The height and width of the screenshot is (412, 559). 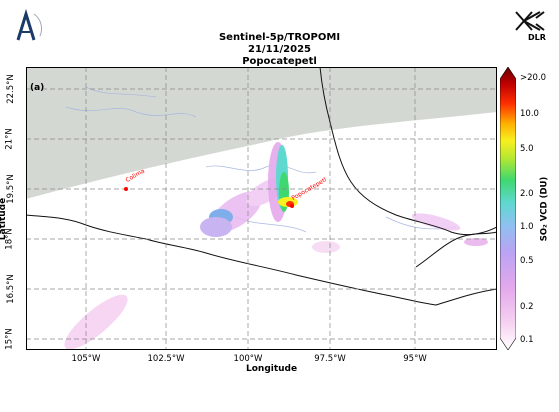 What do you see at coordinates (544, 209) in the screenshot?
I see `colorbar-label: SO₂ VCD (DU)` at bounding box center [544, 209].